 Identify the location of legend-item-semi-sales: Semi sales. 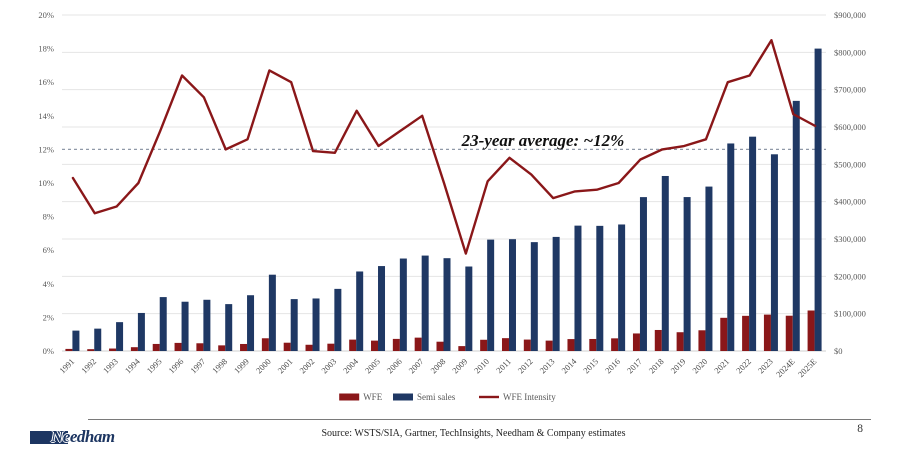
(424, 397).